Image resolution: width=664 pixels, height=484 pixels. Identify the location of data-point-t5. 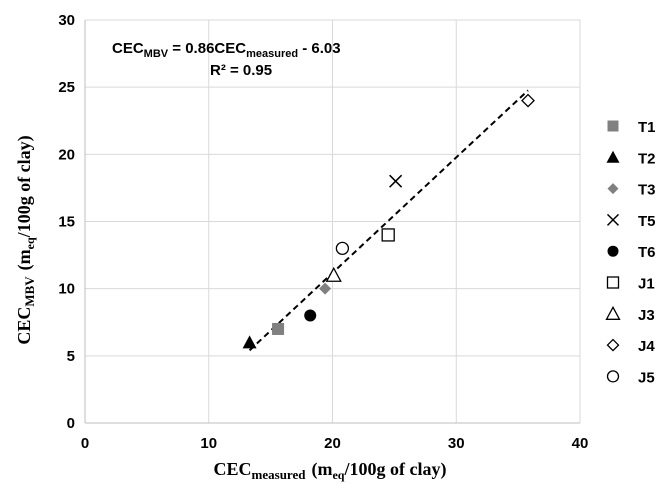
(396, 181).